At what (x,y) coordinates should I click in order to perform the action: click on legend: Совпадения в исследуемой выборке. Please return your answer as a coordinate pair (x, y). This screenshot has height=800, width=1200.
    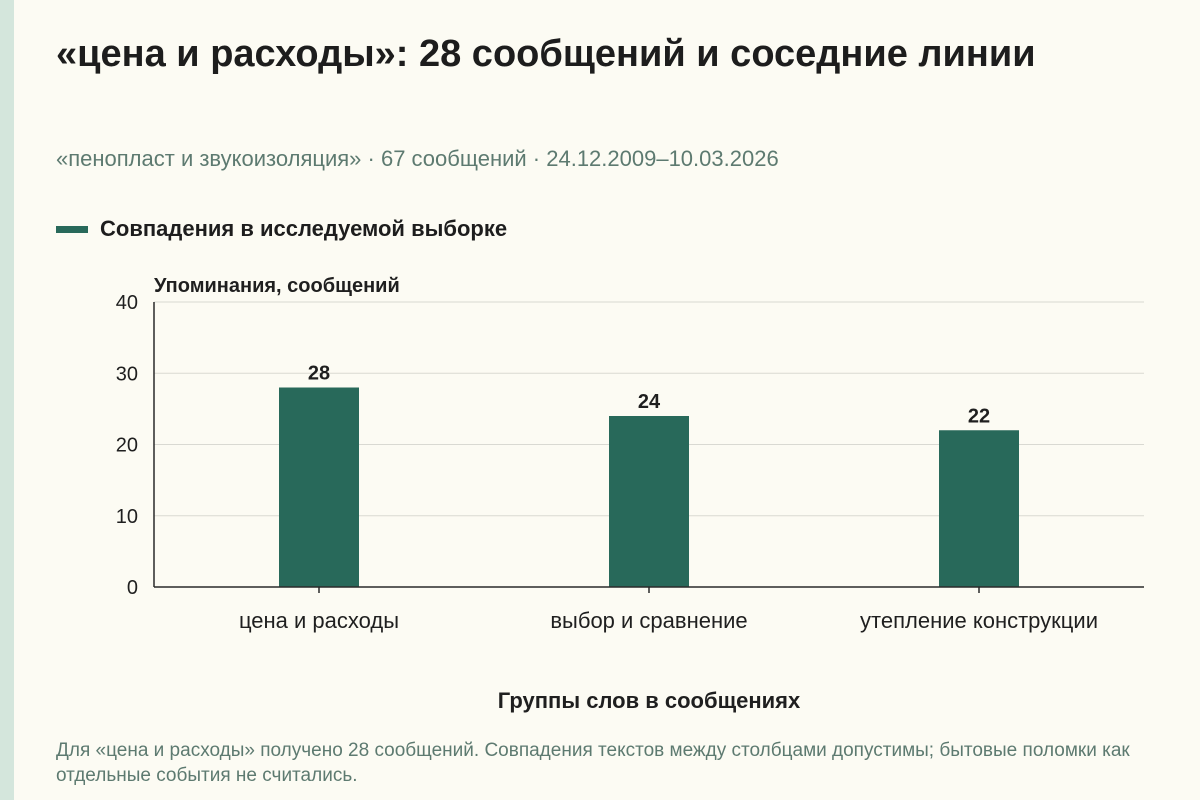
    Looking at the image, I should click on (281, 229).